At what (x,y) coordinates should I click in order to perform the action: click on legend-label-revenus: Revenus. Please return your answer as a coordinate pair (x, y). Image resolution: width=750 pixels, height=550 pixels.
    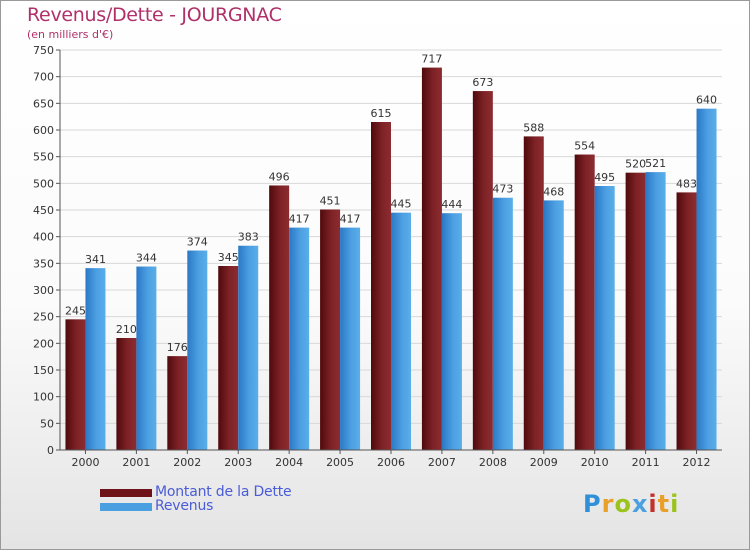
    Looking at the image, I should click on (184, 506).